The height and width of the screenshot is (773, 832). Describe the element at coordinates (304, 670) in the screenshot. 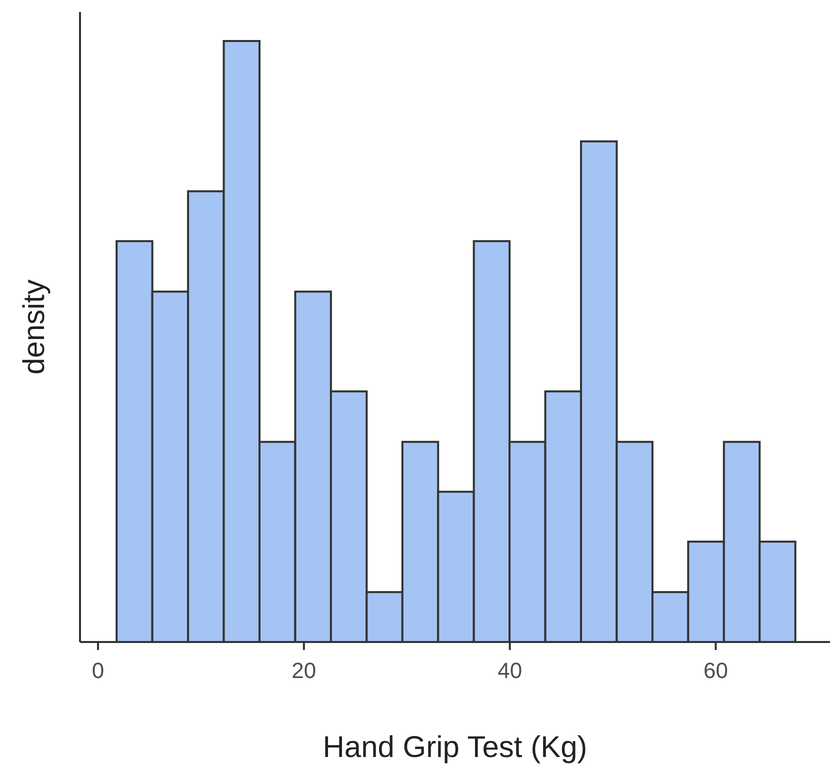

I see `x-tick-label: 20` at that location.